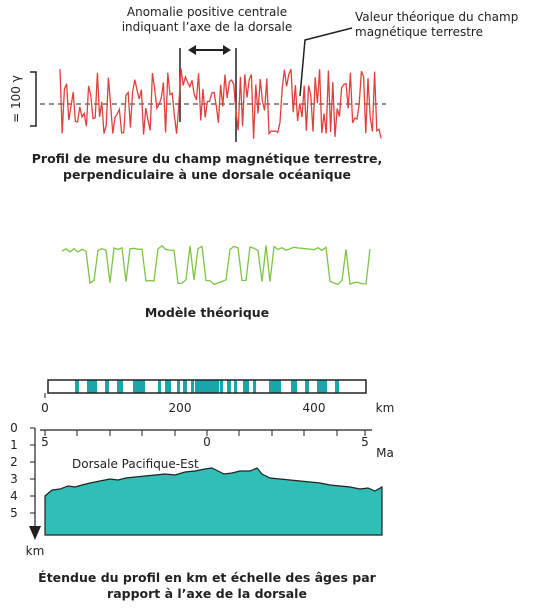  Describe the element at coordinates (14, 445) in the screenshot. I see `depth-tick: 1` at that location.